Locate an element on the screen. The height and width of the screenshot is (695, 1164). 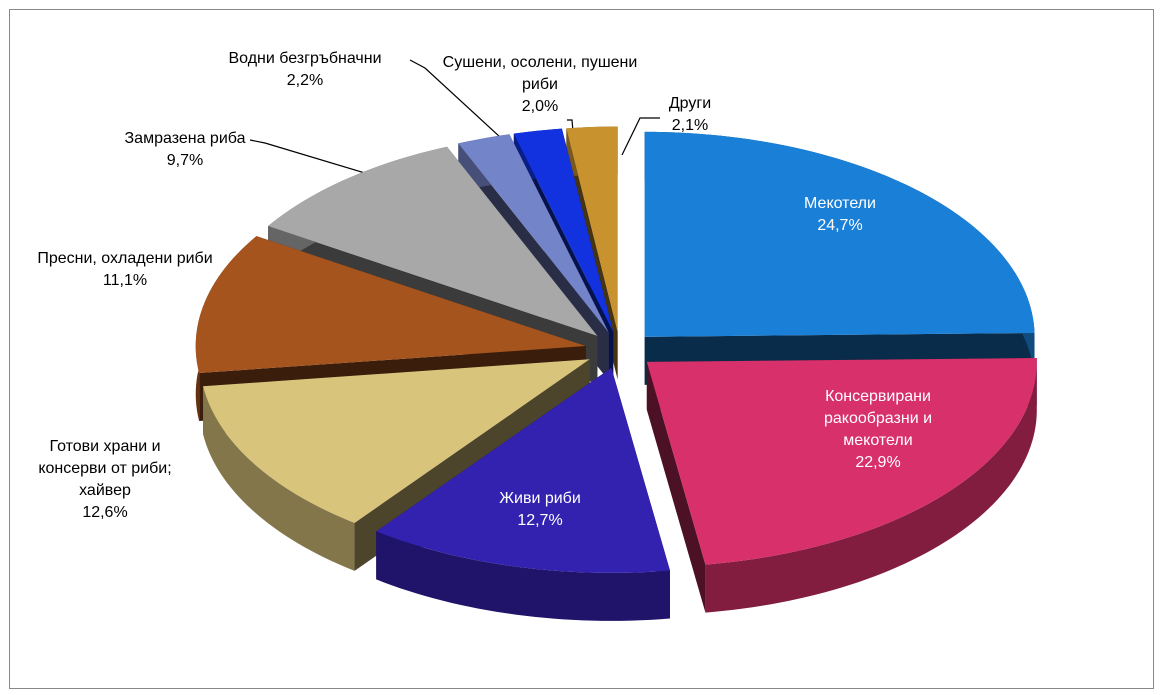
value-label: 24,7% is located at coordinates (840, 225).